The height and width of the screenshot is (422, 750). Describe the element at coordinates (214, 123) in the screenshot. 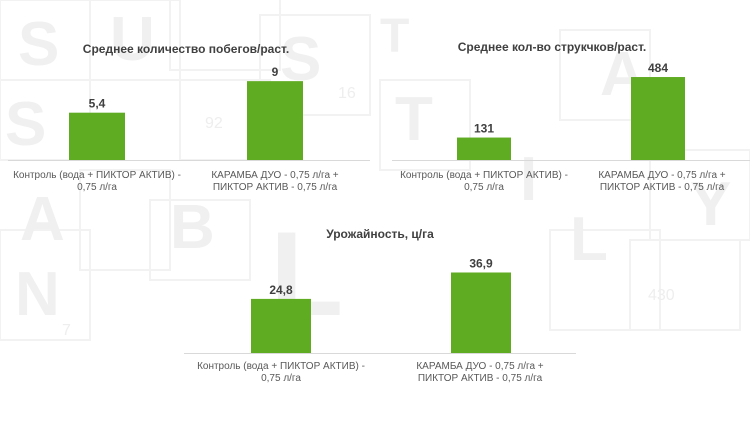

I see `svg-text: 92` at that location.